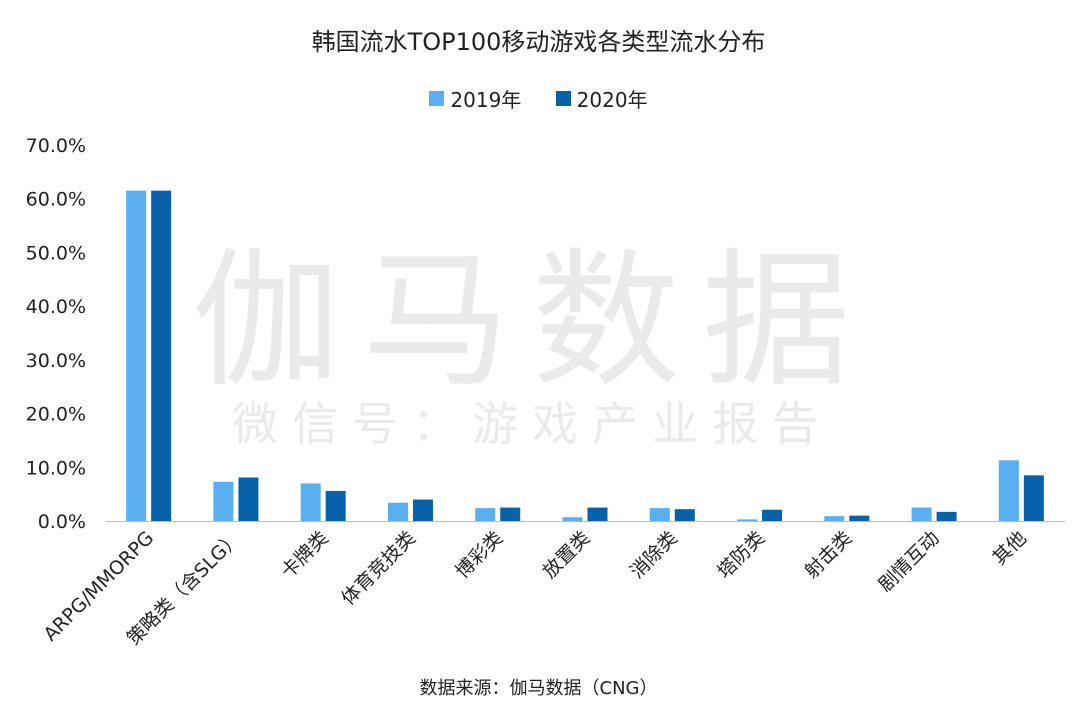 The height and width of the screenshot is (707, 1077). I want to click on x-tick-label: 放置类, so click(567, 555).